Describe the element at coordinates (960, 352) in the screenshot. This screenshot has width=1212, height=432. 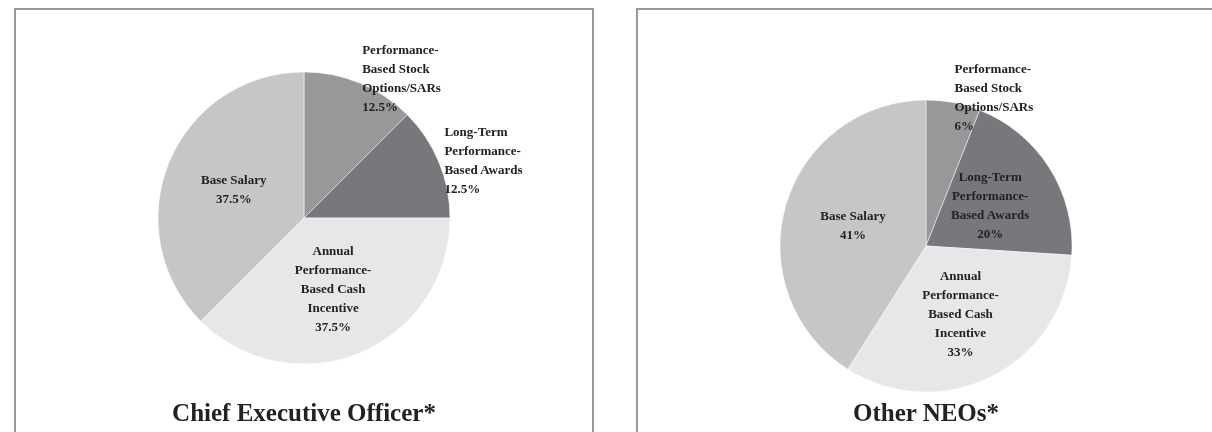
I see `data-label: 33%` at that location.